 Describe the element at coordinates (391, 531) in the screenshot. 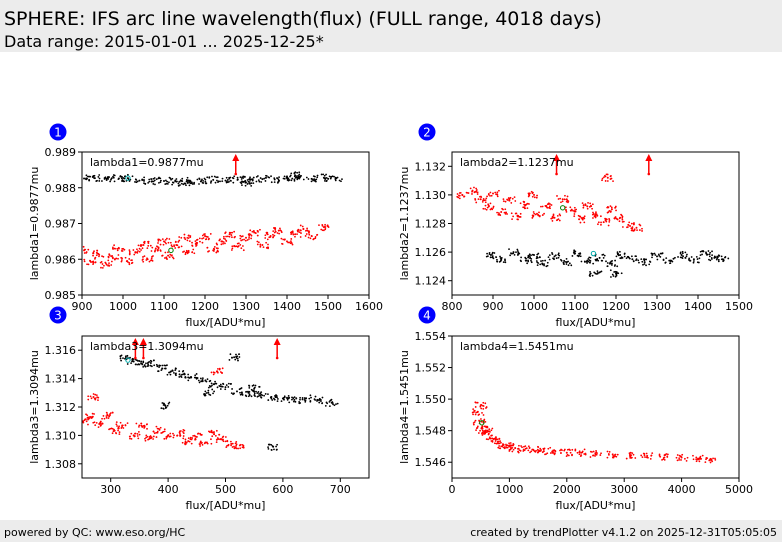

I see `footer-band` at that location.